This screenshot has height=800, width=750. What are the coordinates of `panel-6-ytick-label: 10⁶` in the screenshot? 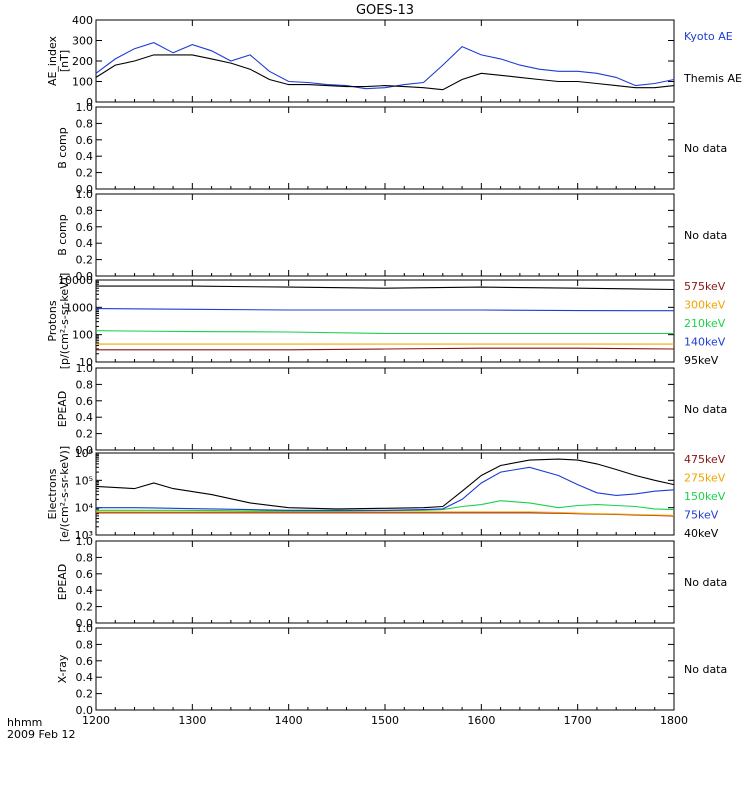 It's located at (84, 453).